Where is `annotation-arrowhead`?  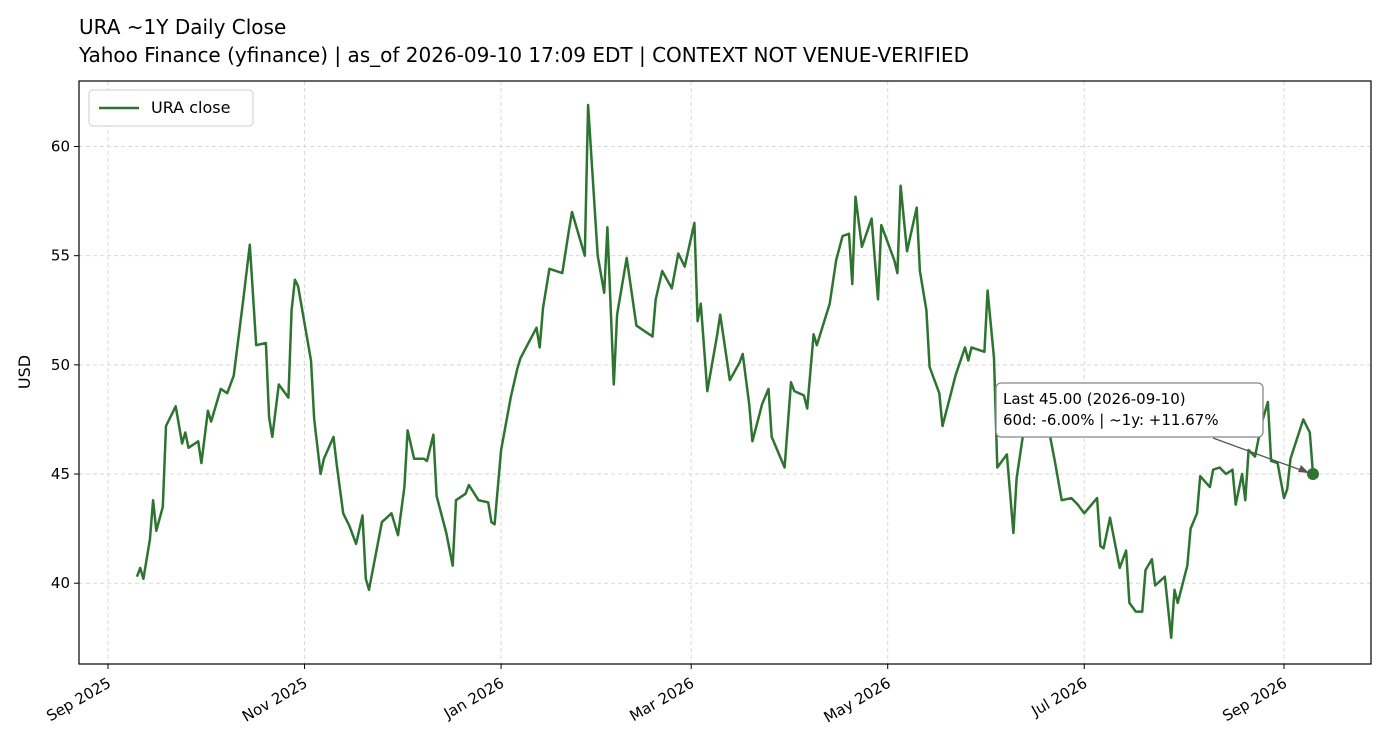
annotation-arrowhead is located at coordinates (1304, 469).